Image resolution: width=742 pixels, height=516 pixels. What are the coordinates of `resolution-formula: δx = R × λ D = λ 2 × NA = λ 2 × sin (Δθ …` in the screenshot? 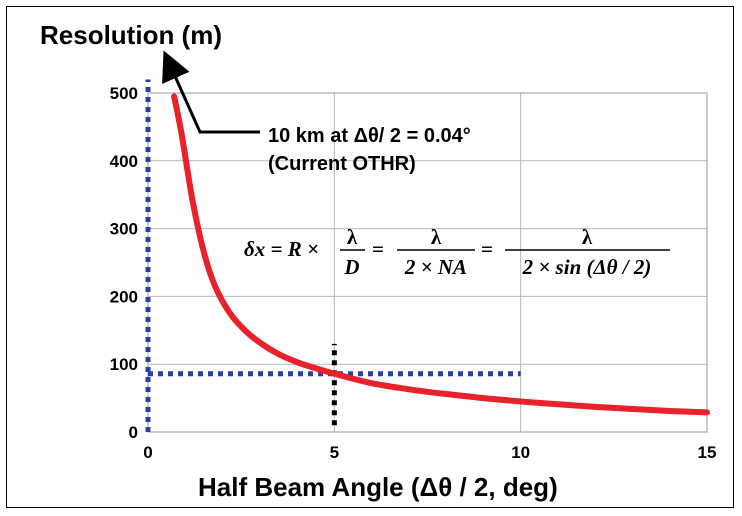 It's located at (457, 252).